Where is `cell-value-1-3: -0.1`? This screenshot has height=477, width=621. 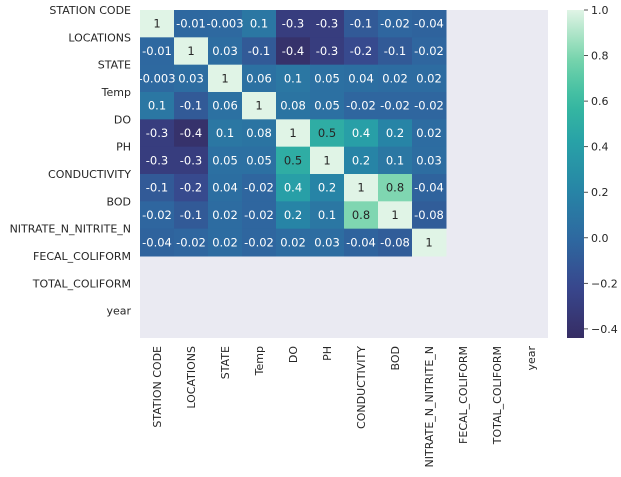
cell-value-1-3: -0.1 is located at coordinates (259, 51).